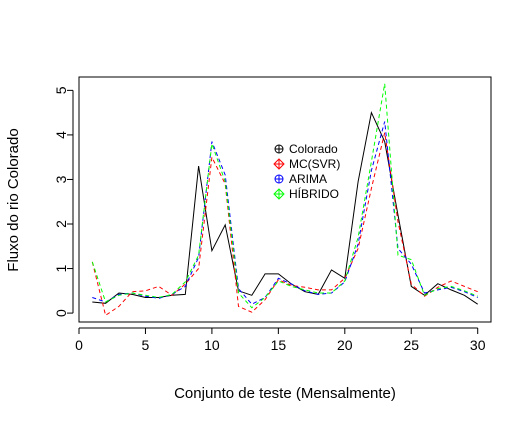  I want to click on legend-item-2: MC(SVR), so click(306, 164).